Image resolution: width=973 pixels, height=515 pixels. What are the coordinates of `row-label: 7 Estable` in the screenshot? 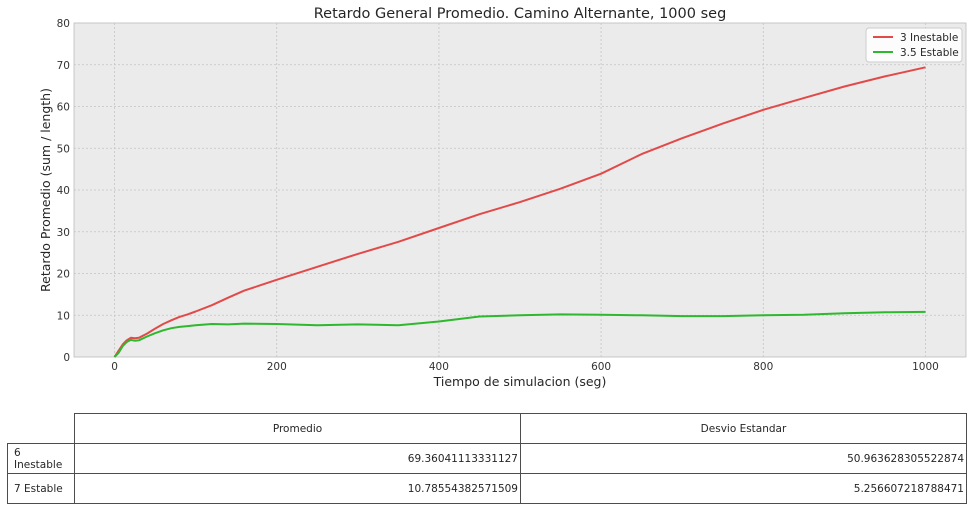 It's located at (41, 488).